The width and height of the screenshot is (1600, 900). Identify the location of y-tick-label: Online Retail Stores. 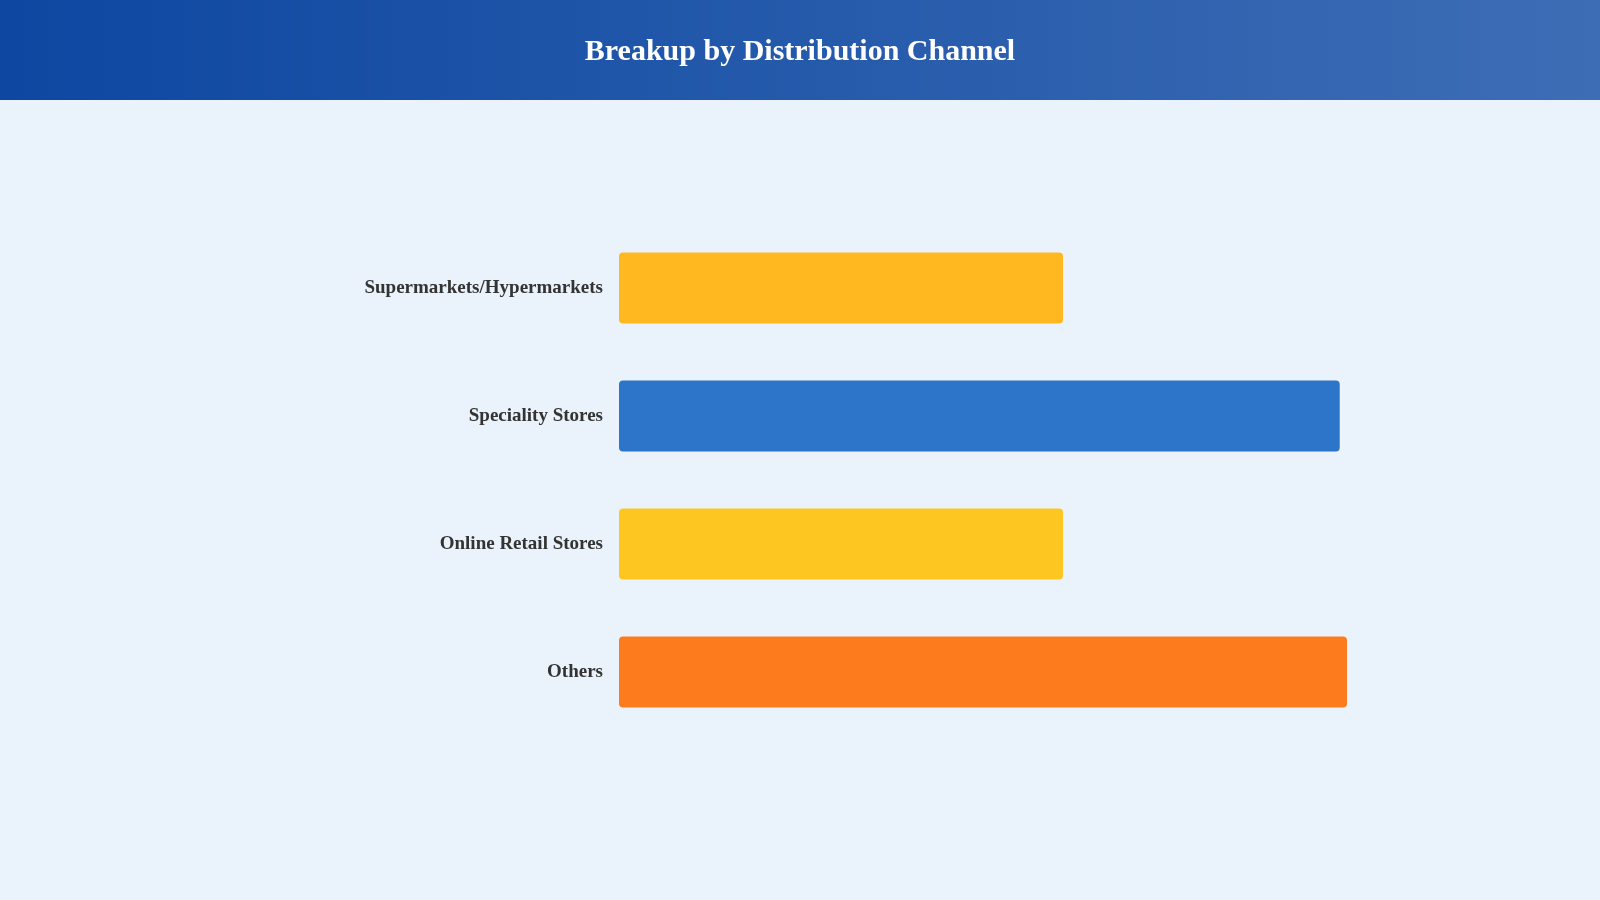
(521, 542).